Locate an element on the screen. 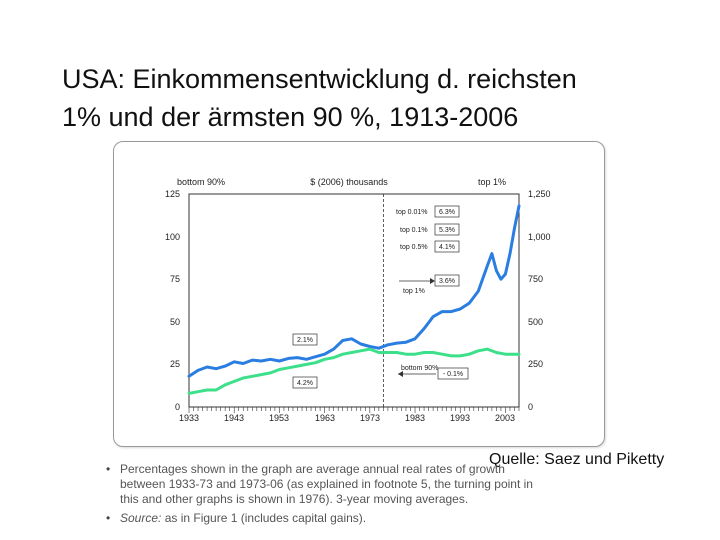 The height and width of the screenshot is (540, 720). annotation-early-top-box is located at coordinates (305, 339).